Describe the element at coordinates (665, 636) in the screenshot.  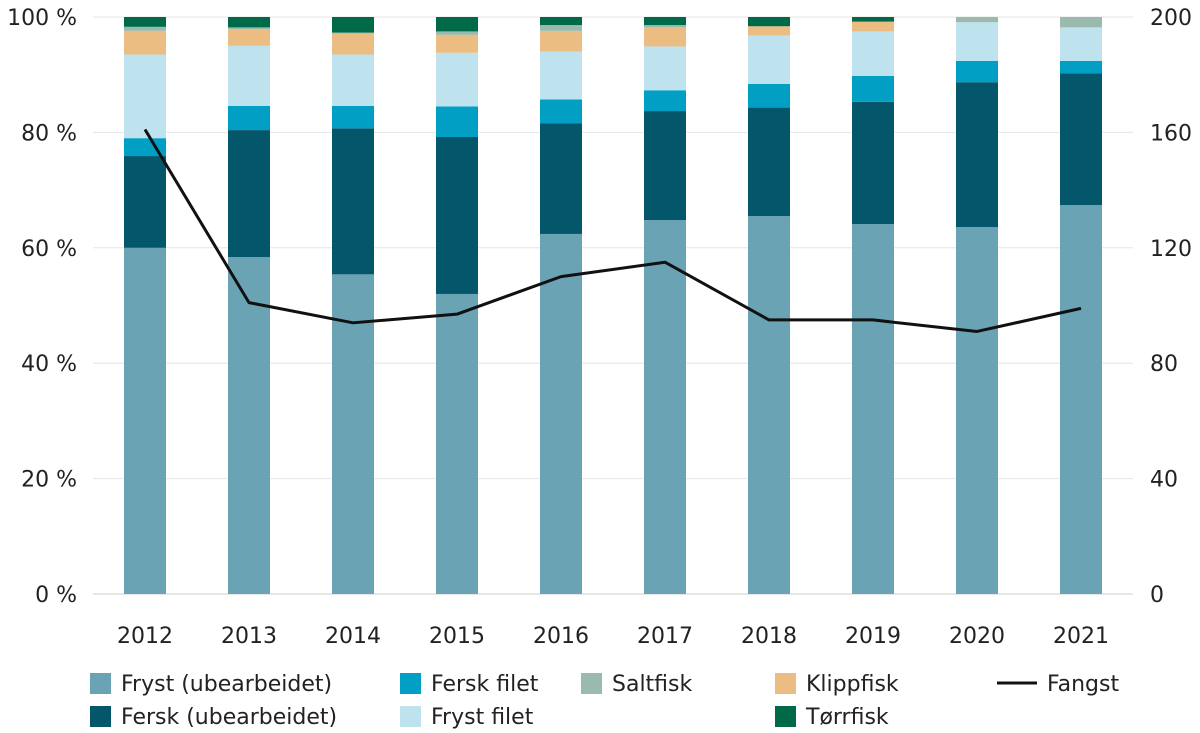
I see `x-tick-label: 2017` at that location.